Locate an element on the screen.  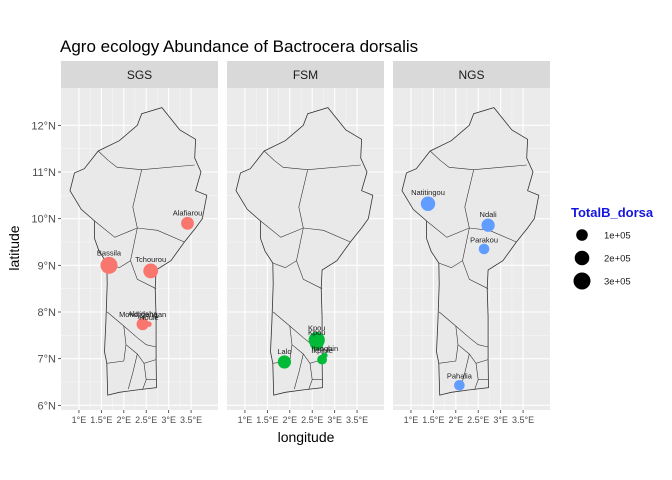
legend: TotalB_dorsa 1e+05 2e+05 3e+05 is located at coordinates (612, 247).